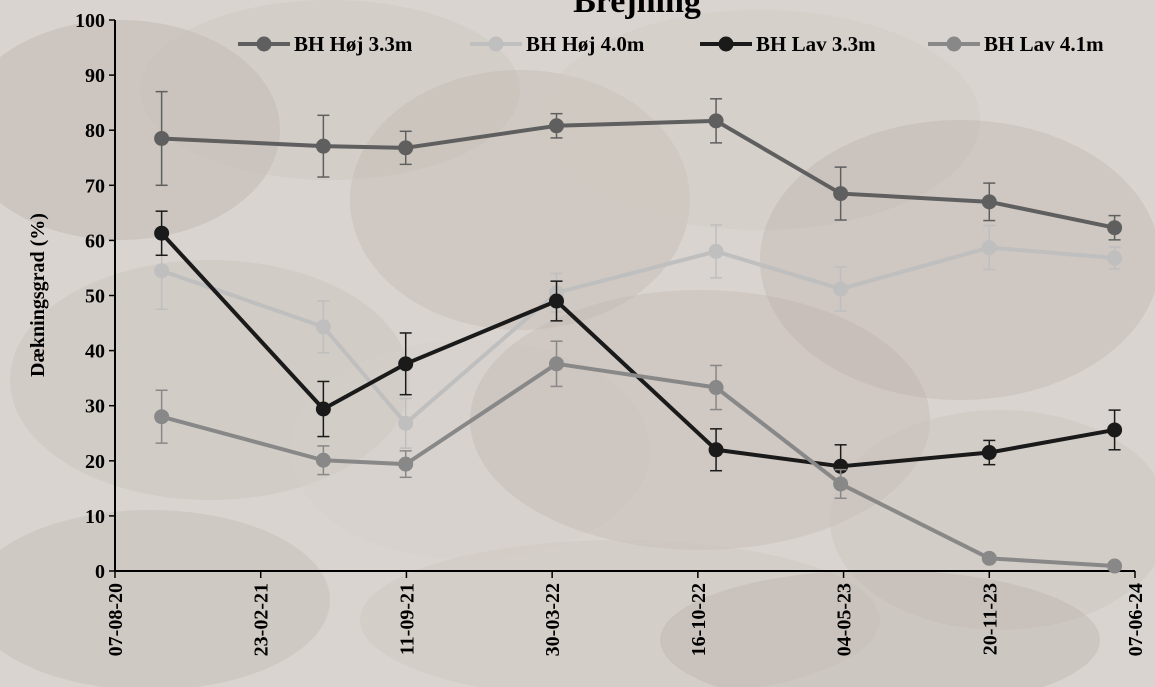 The height and width of the screenshot is (687, 1155). I want to click on y-tick-label: 30, so click(95, 407).